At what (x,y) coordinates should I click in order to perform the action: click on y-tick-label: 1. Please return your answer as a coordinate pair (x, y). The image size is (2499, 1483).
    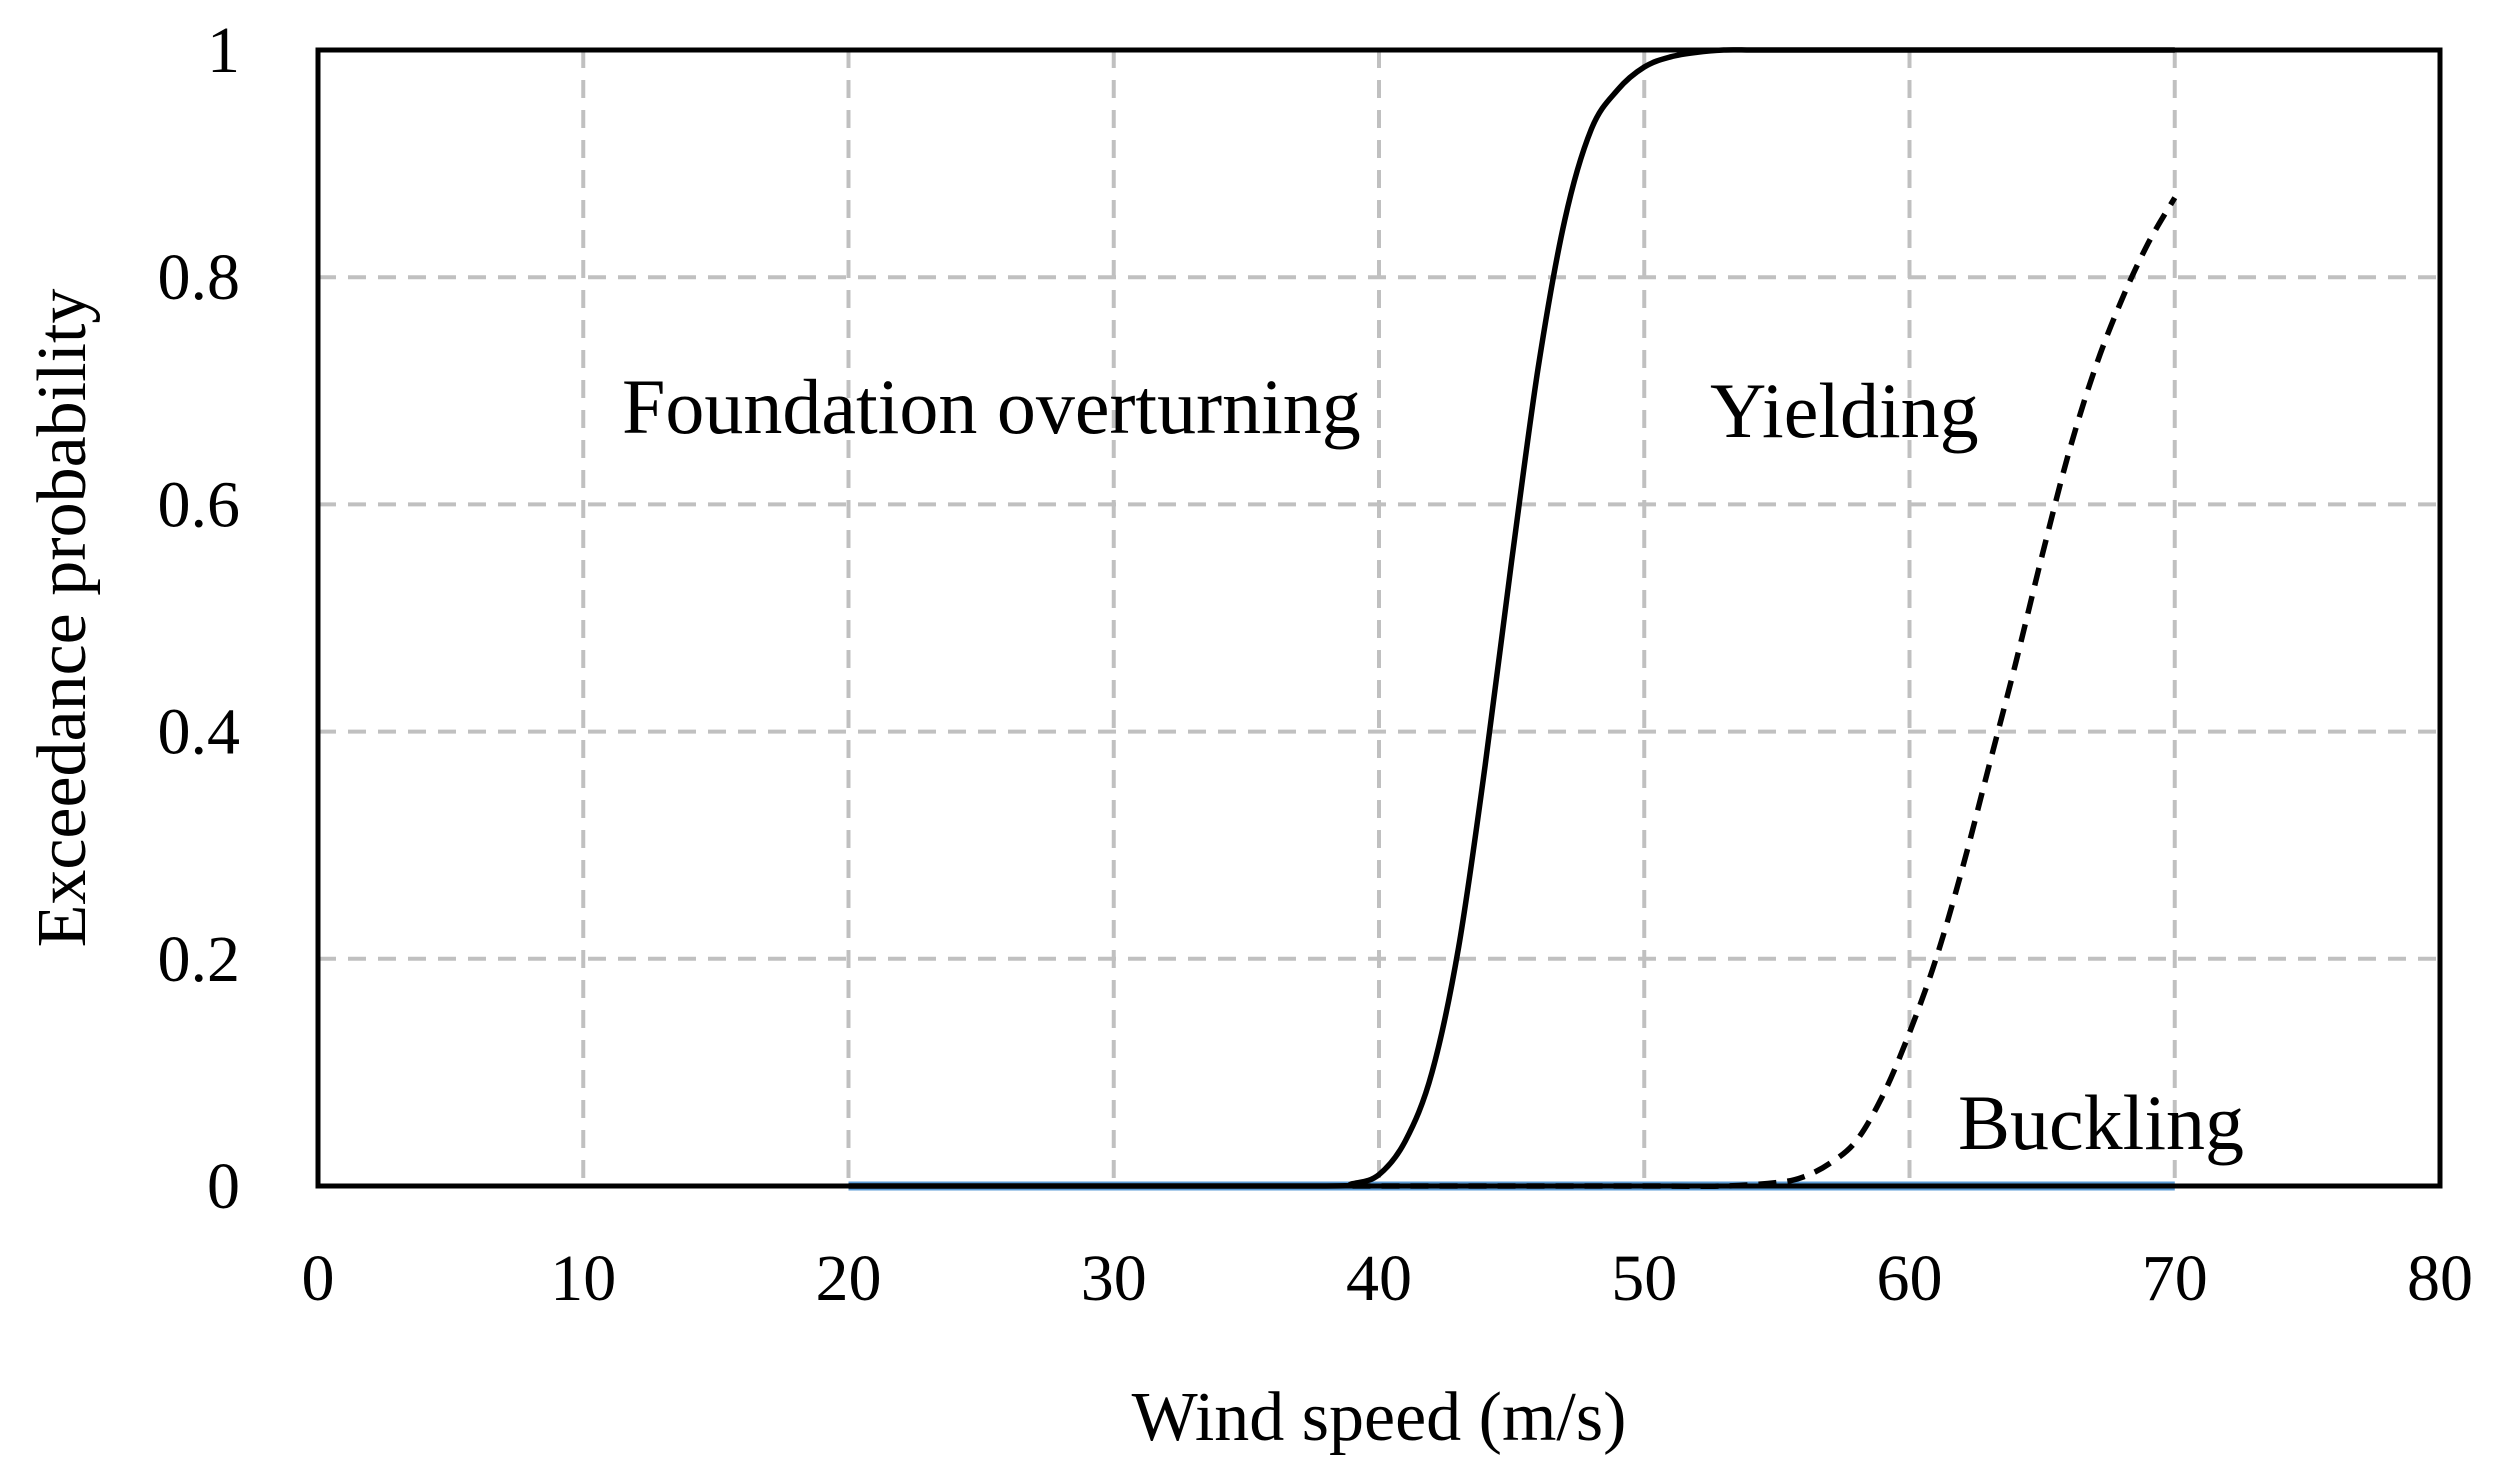
    Looking at the image, I should click on (223, 50).